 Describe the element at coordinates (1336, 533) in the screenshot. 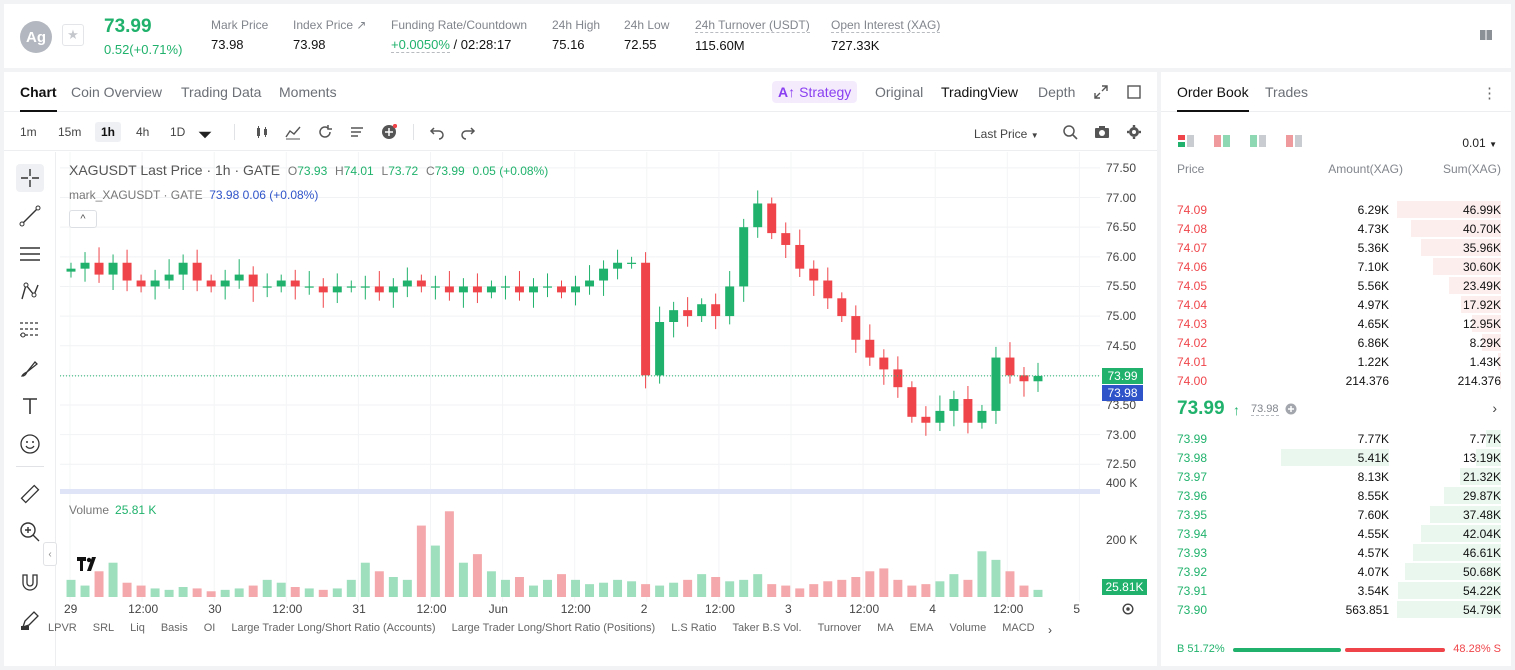

I see `bid-row: 73.94 4.55K 42.04K` at that location.